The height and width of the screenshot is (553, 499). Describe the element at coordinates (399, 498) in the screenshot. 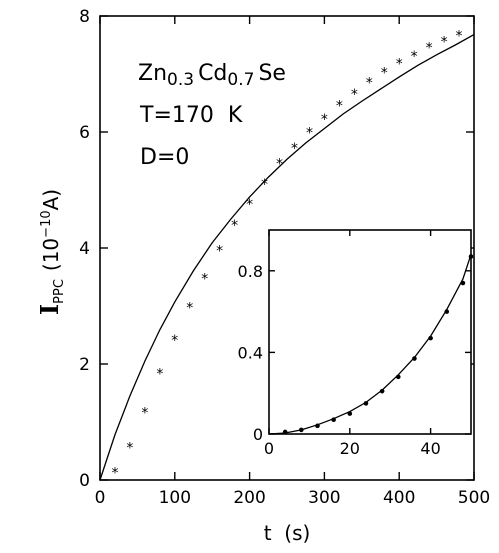

I see `x-tick-label: 400` at that location.